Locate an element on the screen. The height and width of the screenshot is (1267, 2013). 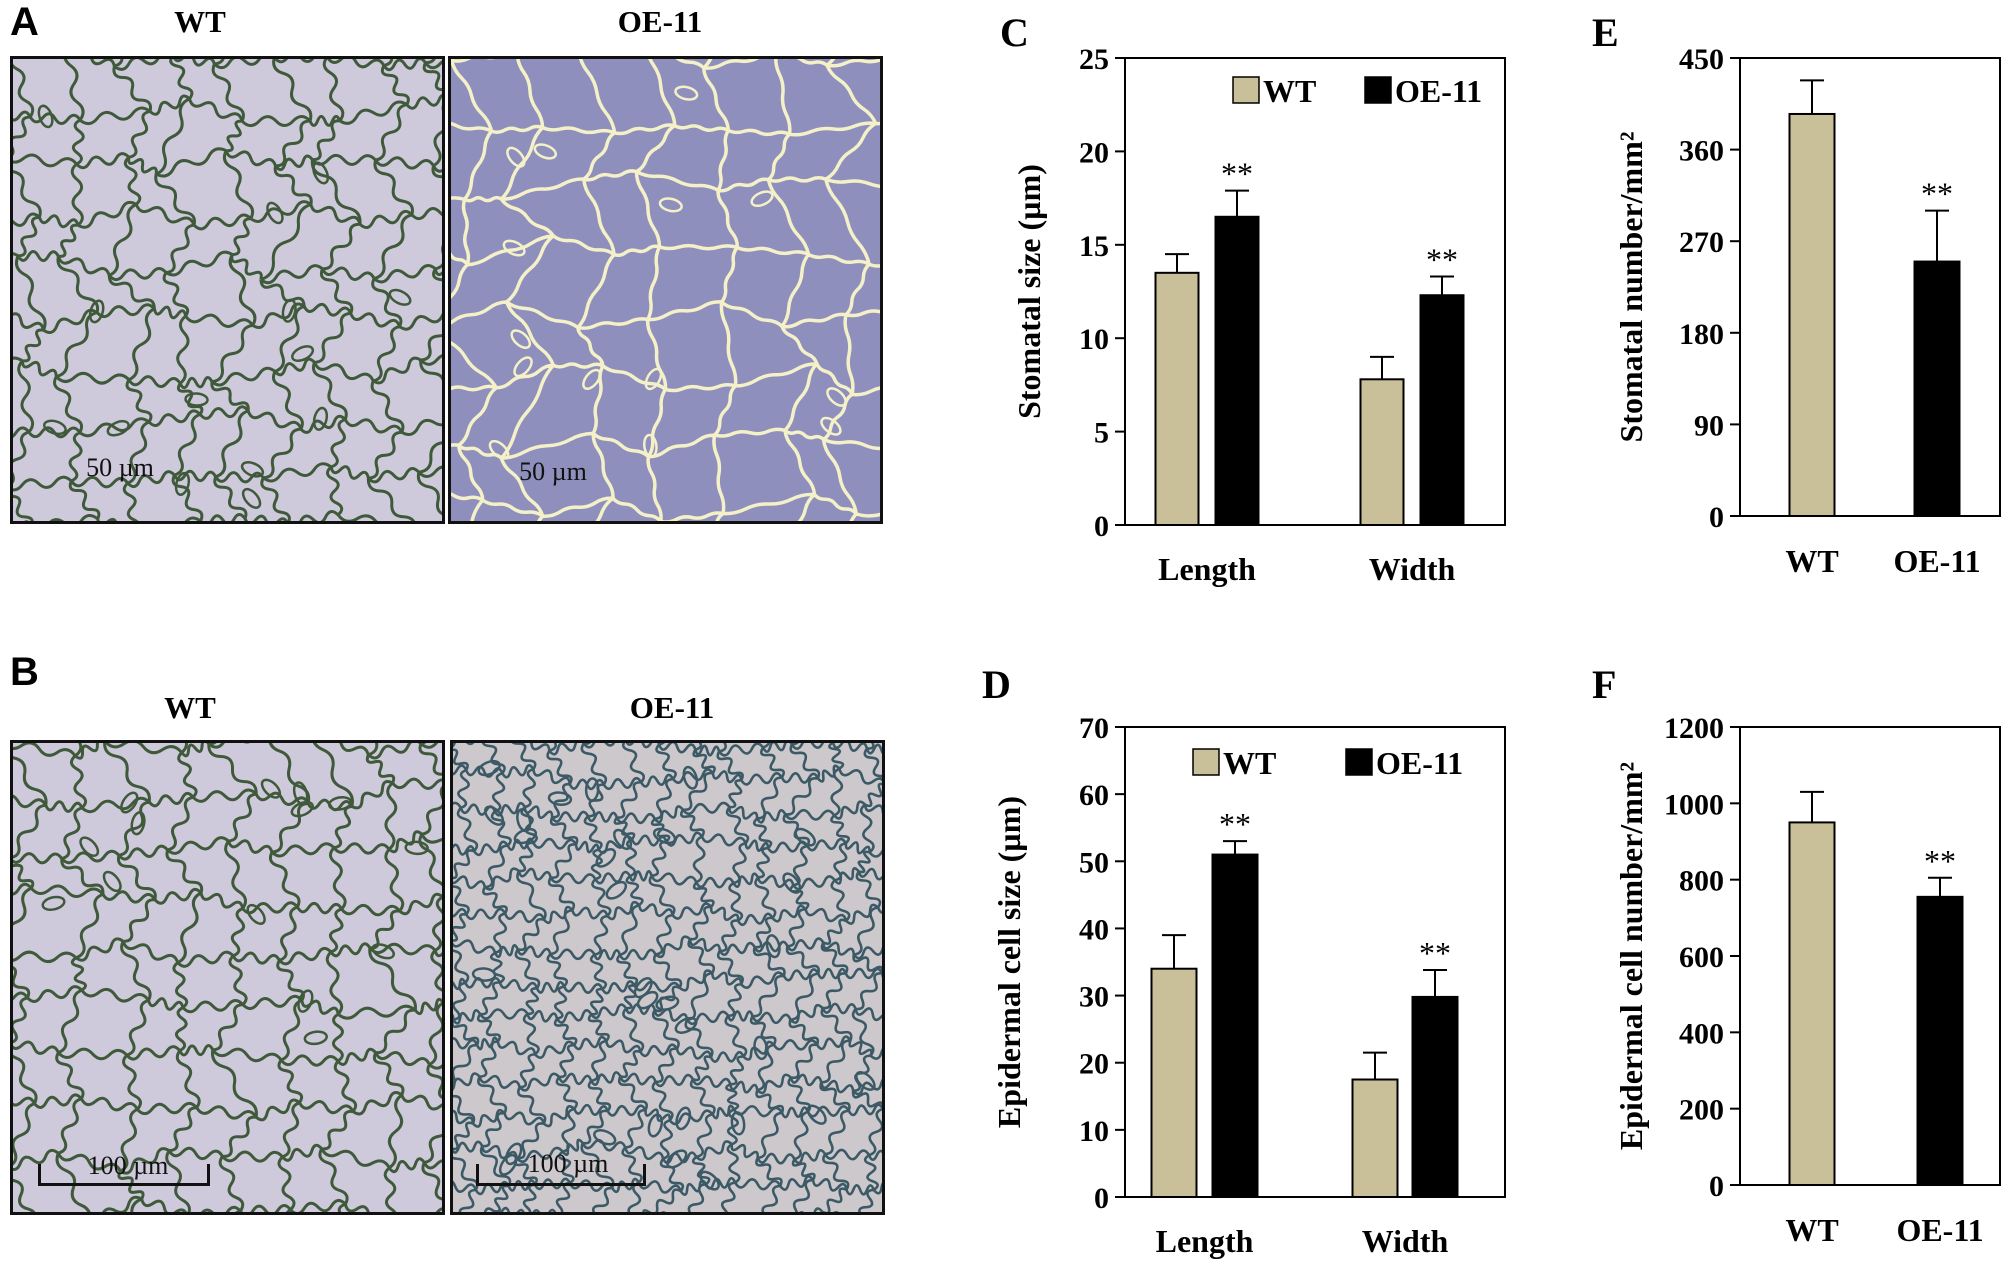
scale-label-b-wt: 100 µm is located at coordinates (128, 1165).